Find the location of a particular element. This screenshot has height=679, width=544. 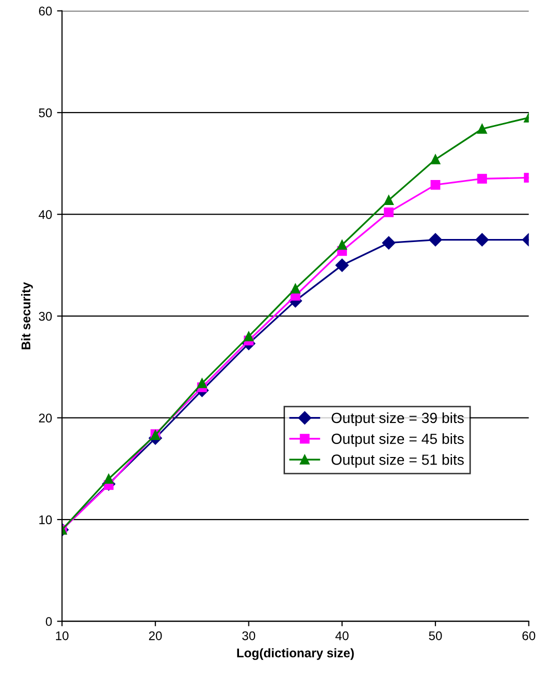

legend-label: Output size = 51 bits is located at coordinates (398, 461).